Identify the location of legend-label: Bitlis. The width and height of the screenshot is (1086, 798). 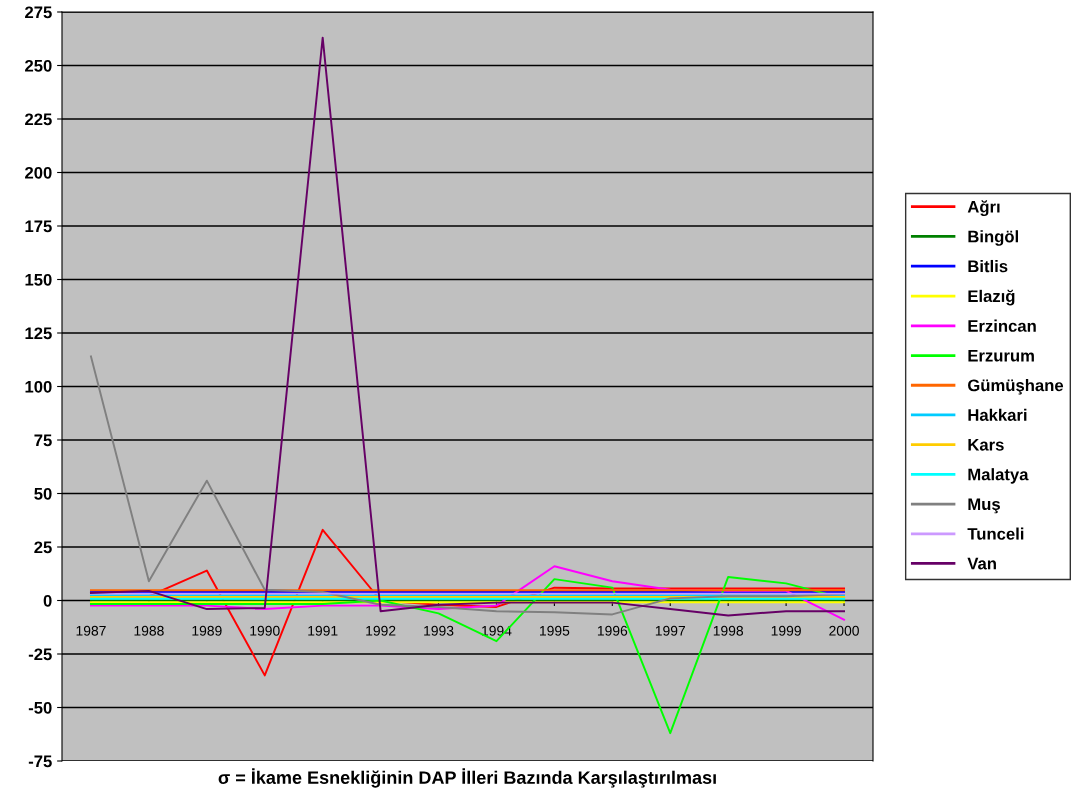
(988, 266).